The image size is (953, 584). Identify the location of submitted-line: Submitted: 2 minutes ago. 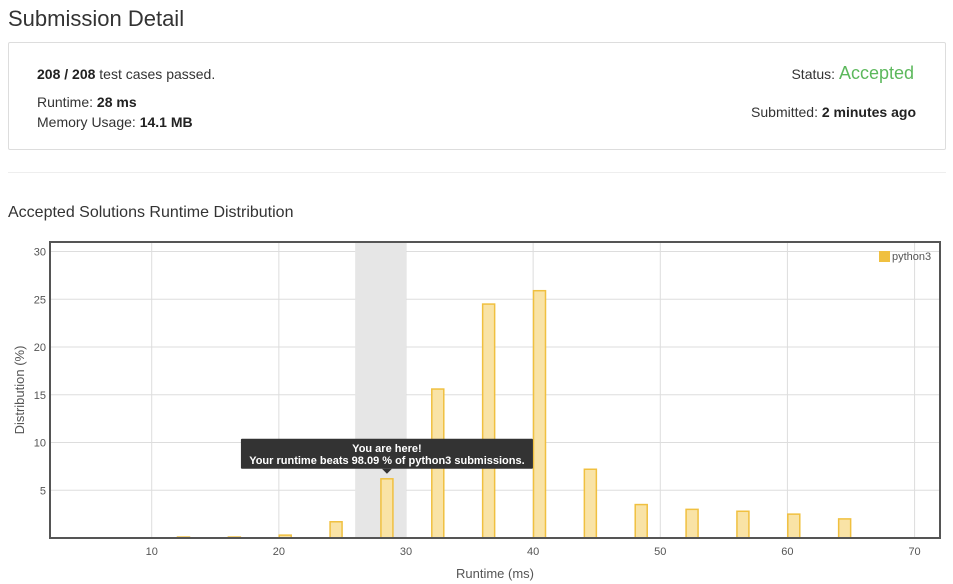
(833, 112).